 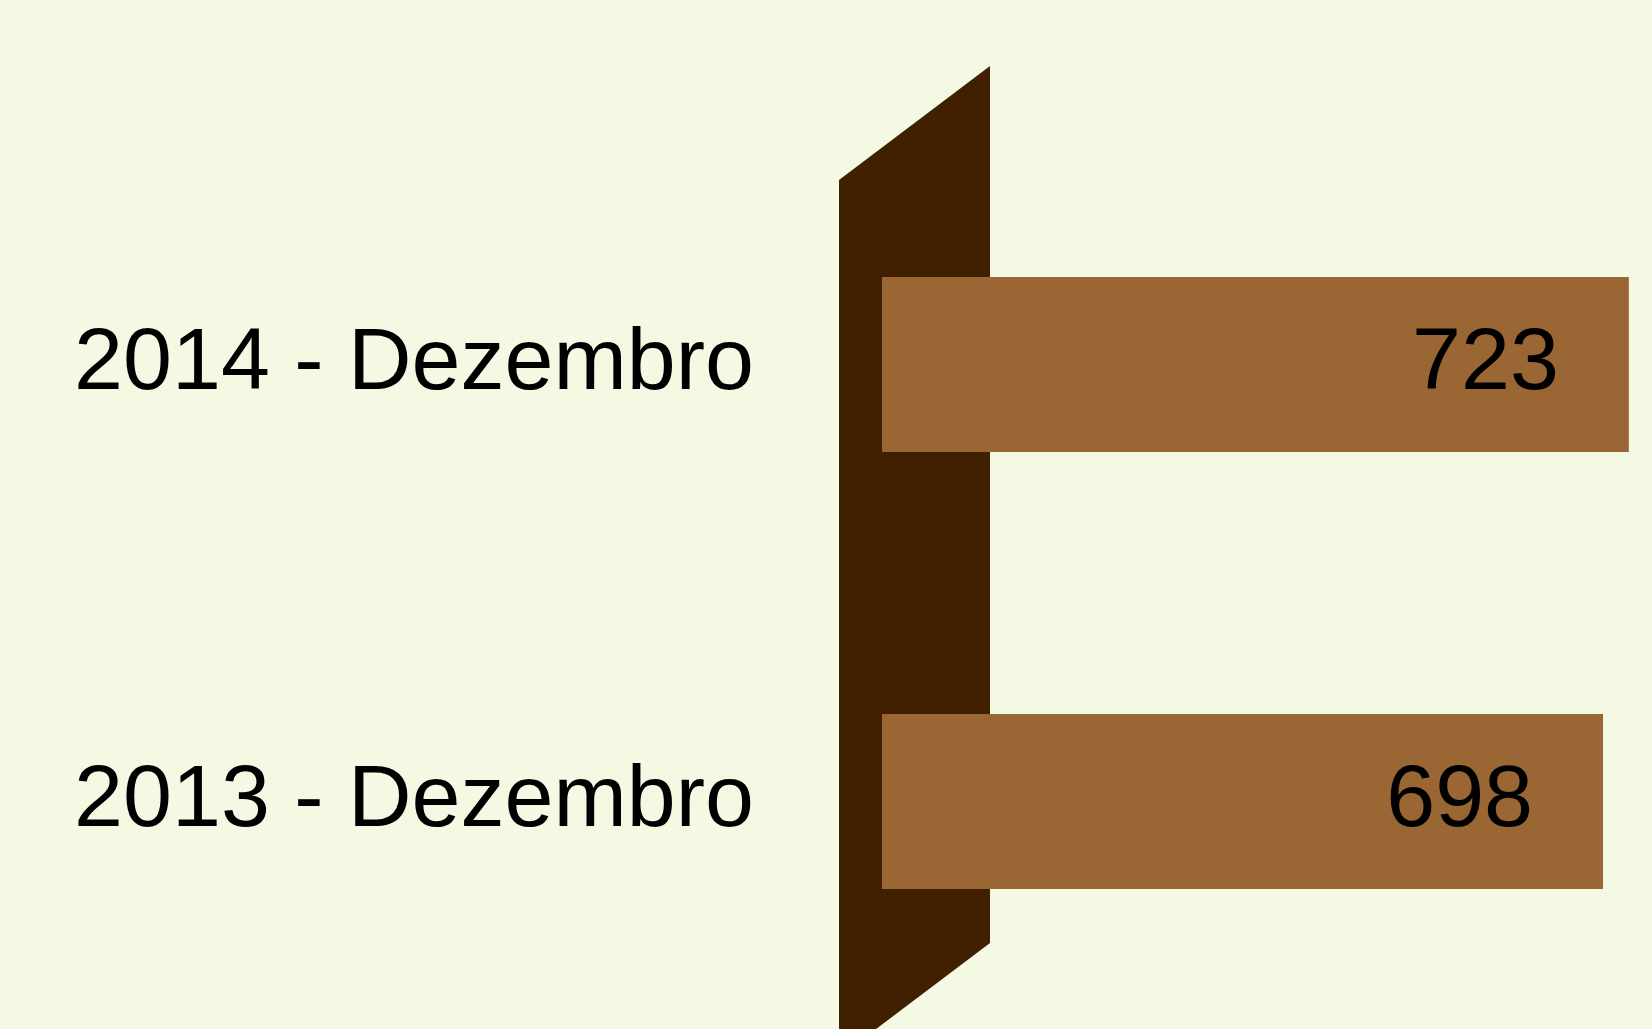 I want to click on y-tick-label: 2014 - Dezembro, so click(x=414, y=358).